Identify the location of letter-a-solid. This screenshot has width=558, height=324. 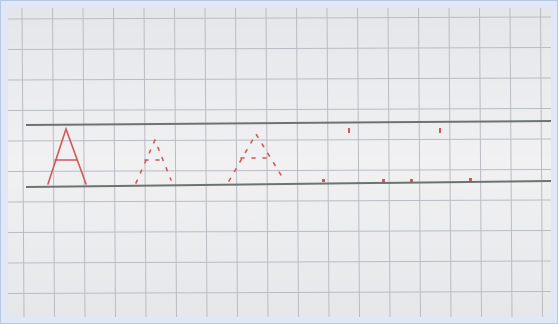
(67, 155).